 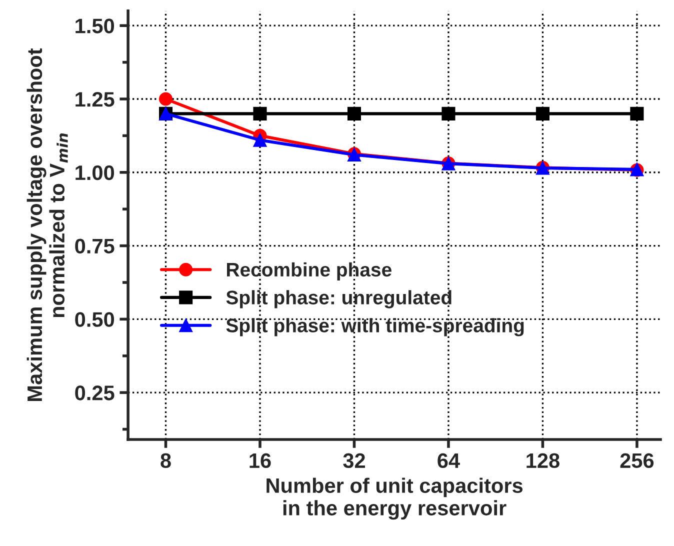 What do you see at coordinates (47, 224) in the screenshot?
I see `y-axis-title: Maximum supply voltage overshoot normalized to V$_{min}$` at bounding box center [47, 224].